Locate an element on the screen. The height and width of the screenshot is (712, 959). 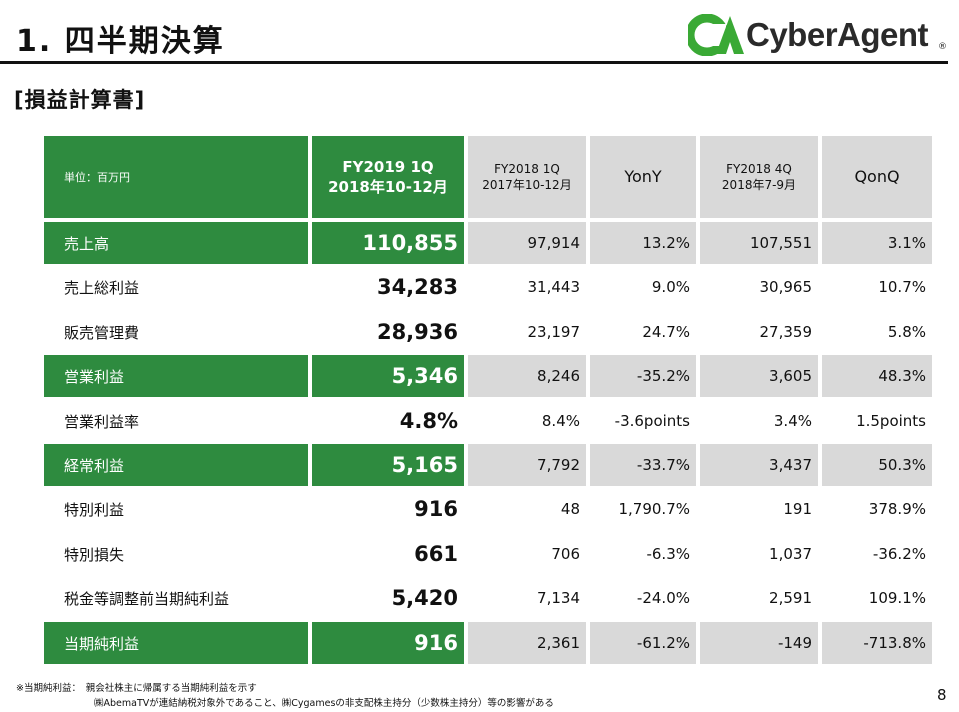
page-number: 8 is located at coordinates (942, 695).